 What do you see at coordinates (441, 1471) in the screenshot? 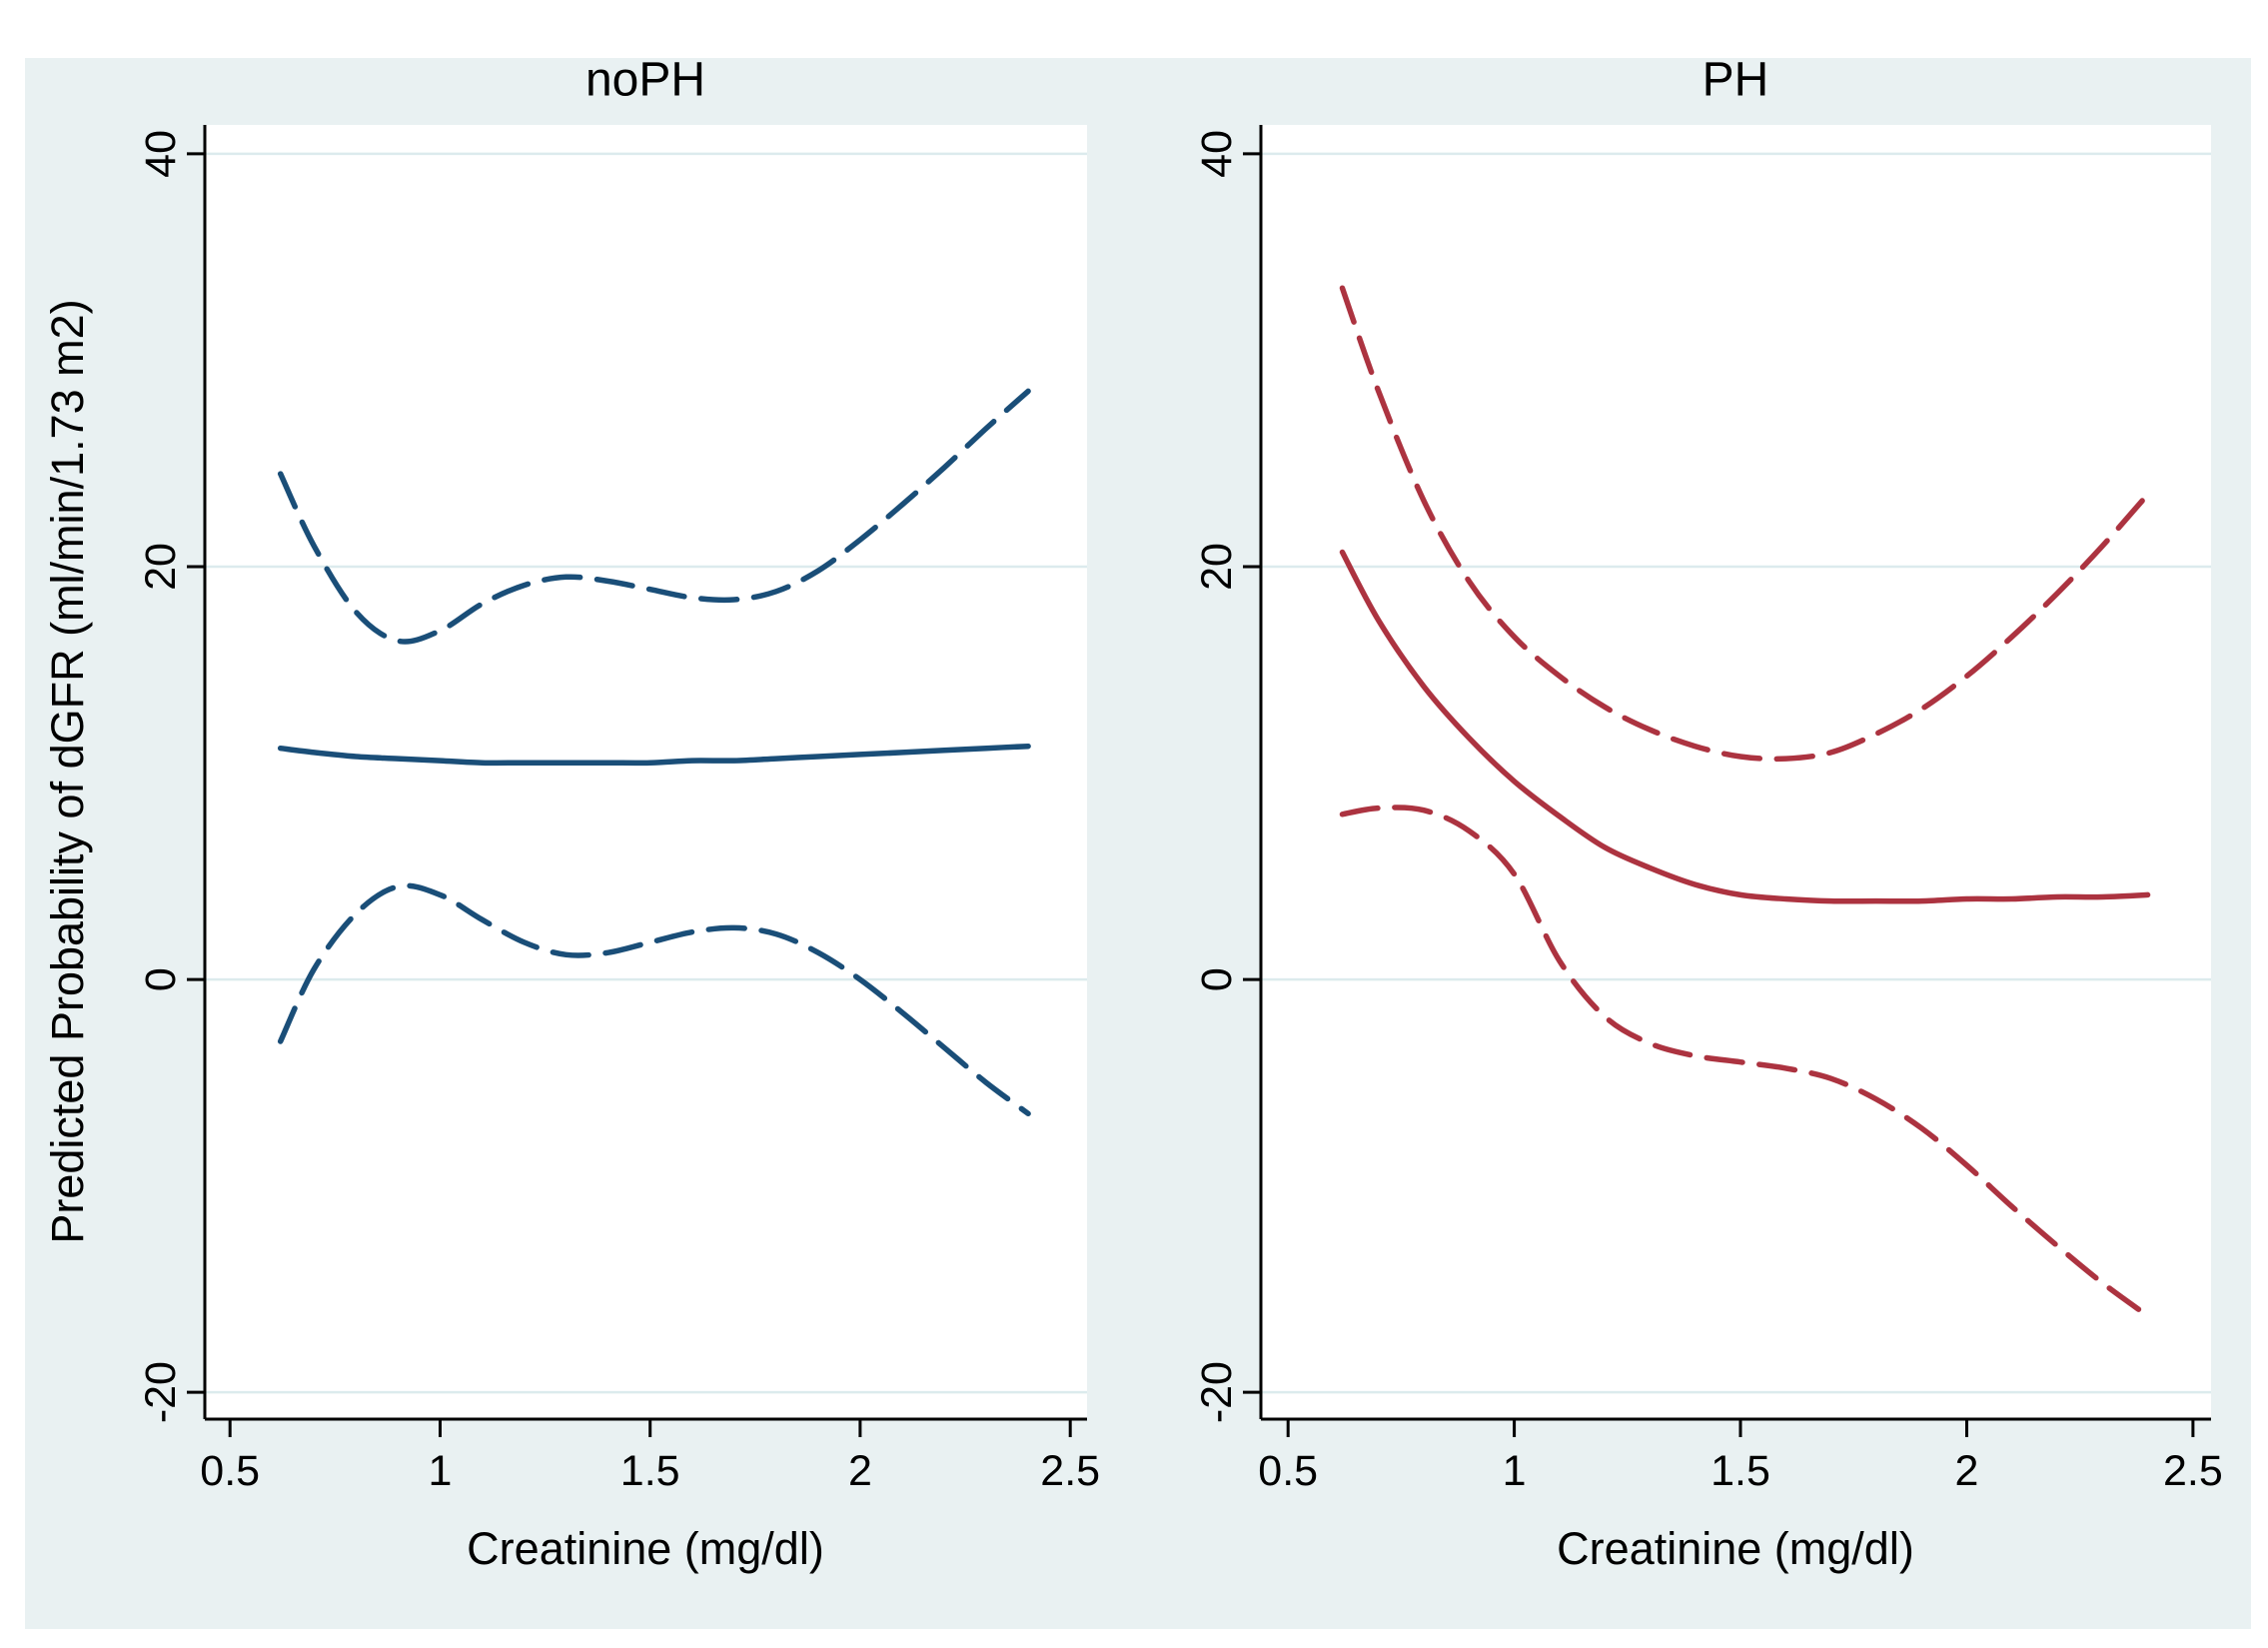
I see `noph-x-tick-label-1: 1` at bounding box center [441, 1471].